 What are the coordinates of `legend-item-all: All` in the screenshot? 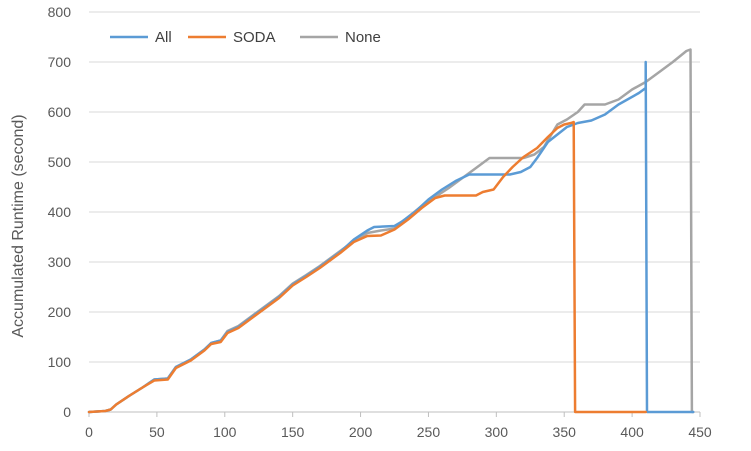 It's located at (141, 37).